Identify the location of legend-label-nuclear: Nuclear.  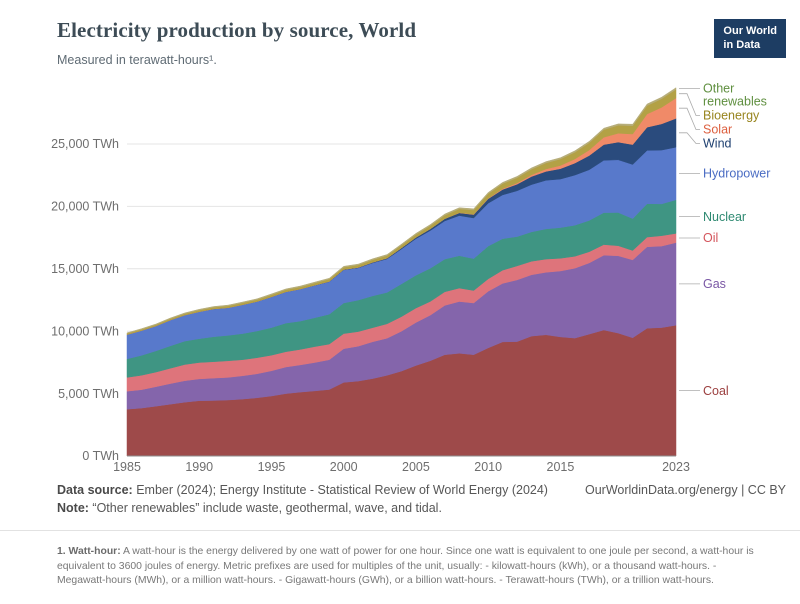
(724, 217).